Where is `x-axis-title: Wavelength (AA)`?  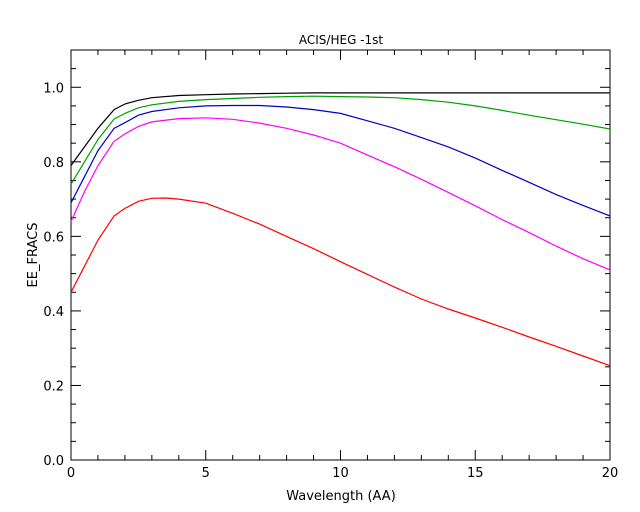
x-axis-title: Wavelength (AA) is located at coordinates (341, 496).